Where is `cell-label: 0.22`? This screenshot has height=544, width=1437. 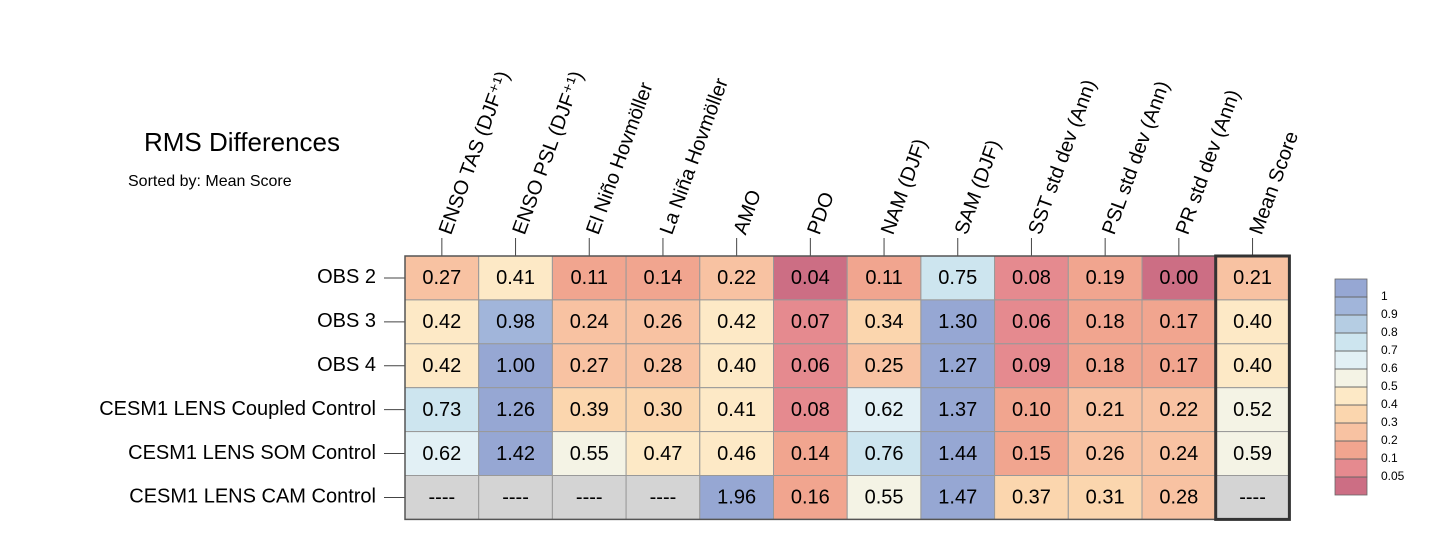
cell-label: 0.22 is located at coordinates (736, 278).